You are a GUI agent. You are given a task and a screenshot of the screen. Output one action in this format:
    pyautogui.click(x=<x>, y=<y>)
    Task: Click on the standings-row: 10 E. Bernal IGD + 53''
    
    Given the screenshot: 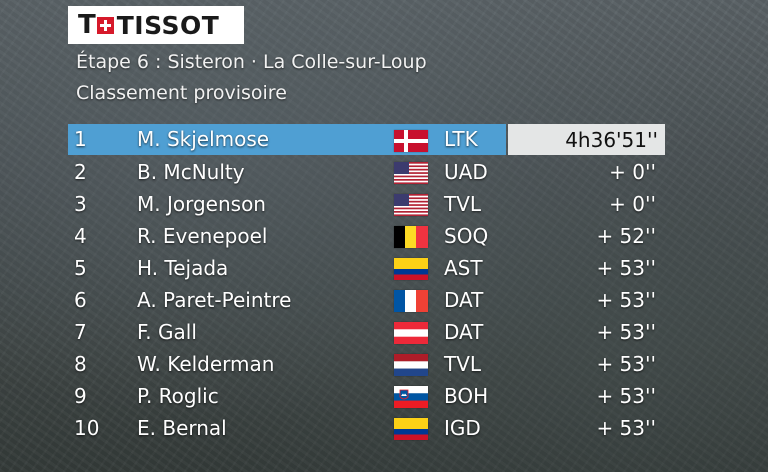 What is the action you would take?
    pyautogui.click(x=368, y=428)
    